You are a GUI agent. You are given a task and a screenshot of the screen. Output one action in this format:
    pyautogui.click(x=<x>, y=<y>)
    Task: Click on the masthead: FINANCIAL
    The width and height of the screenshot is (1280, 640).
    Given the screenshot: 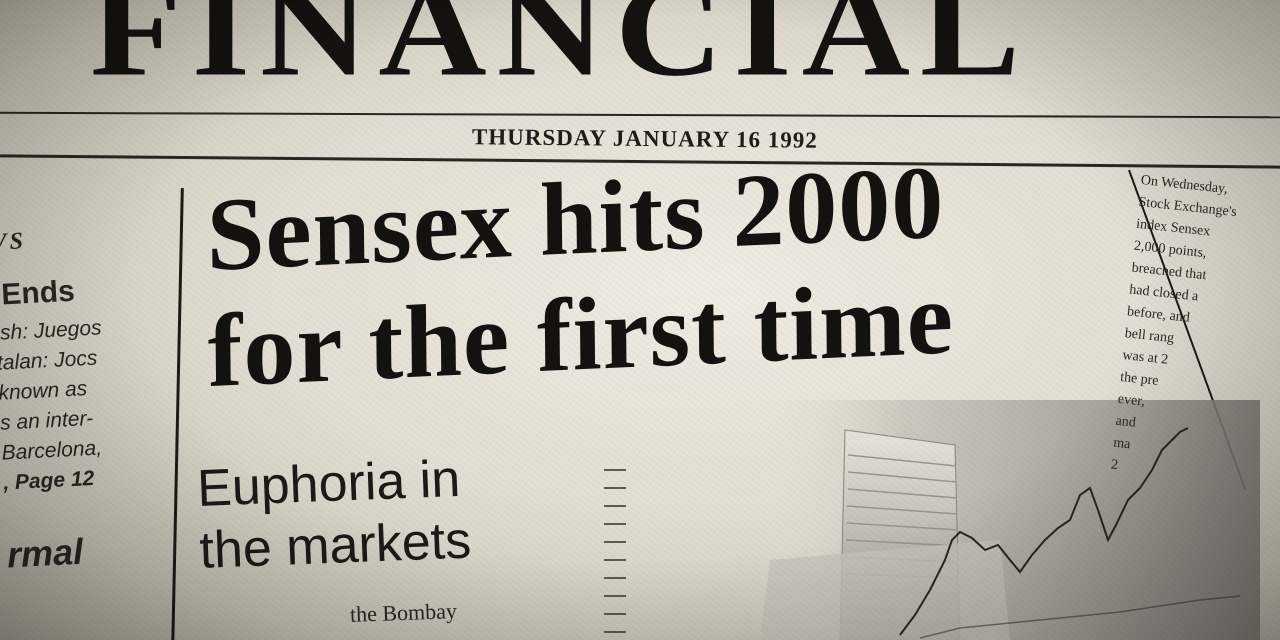 What is the action you would take?
    pyautogui.click(x=560, y=52)
    